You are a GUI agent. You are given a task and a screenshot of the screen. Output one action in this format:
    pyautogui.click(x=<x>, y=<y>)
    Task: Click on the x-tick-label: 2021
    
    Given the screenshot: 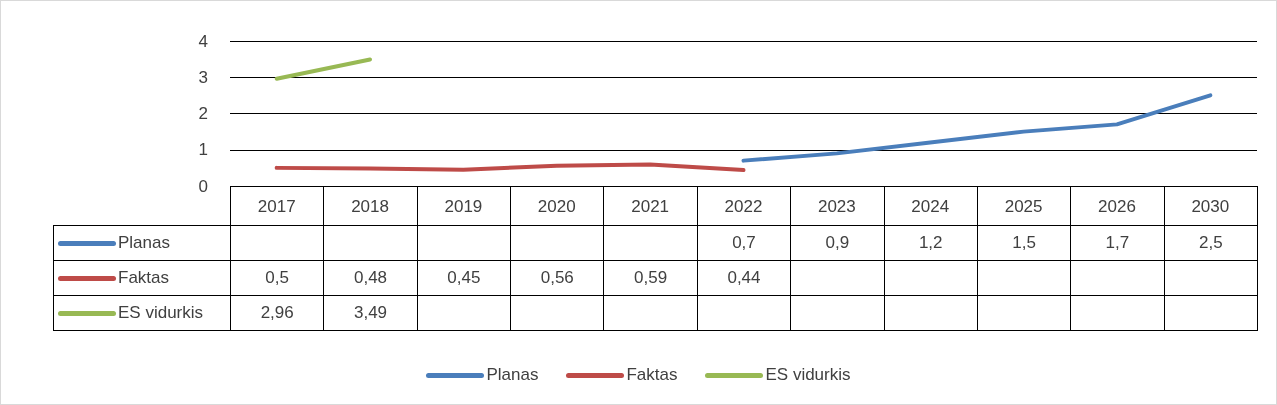 What is the action you would take?
    pyautogui.click(x=650, y=206)
    